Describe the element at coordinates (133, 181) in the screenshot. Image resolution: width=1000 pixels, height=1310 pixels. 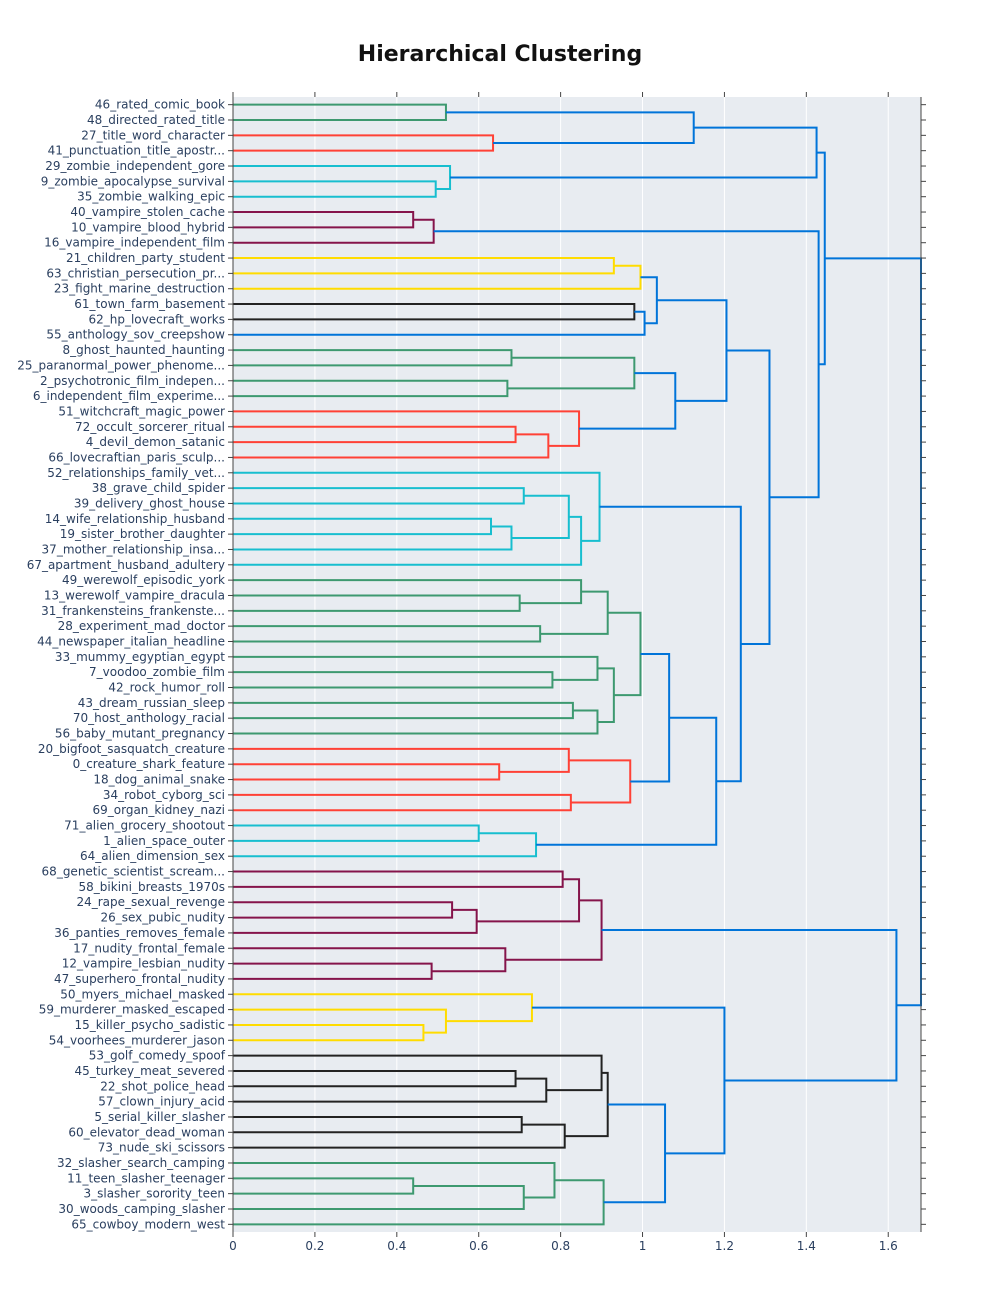
I see `leaf-label-5: 9_zombie_apocalypse_survival` at that location.